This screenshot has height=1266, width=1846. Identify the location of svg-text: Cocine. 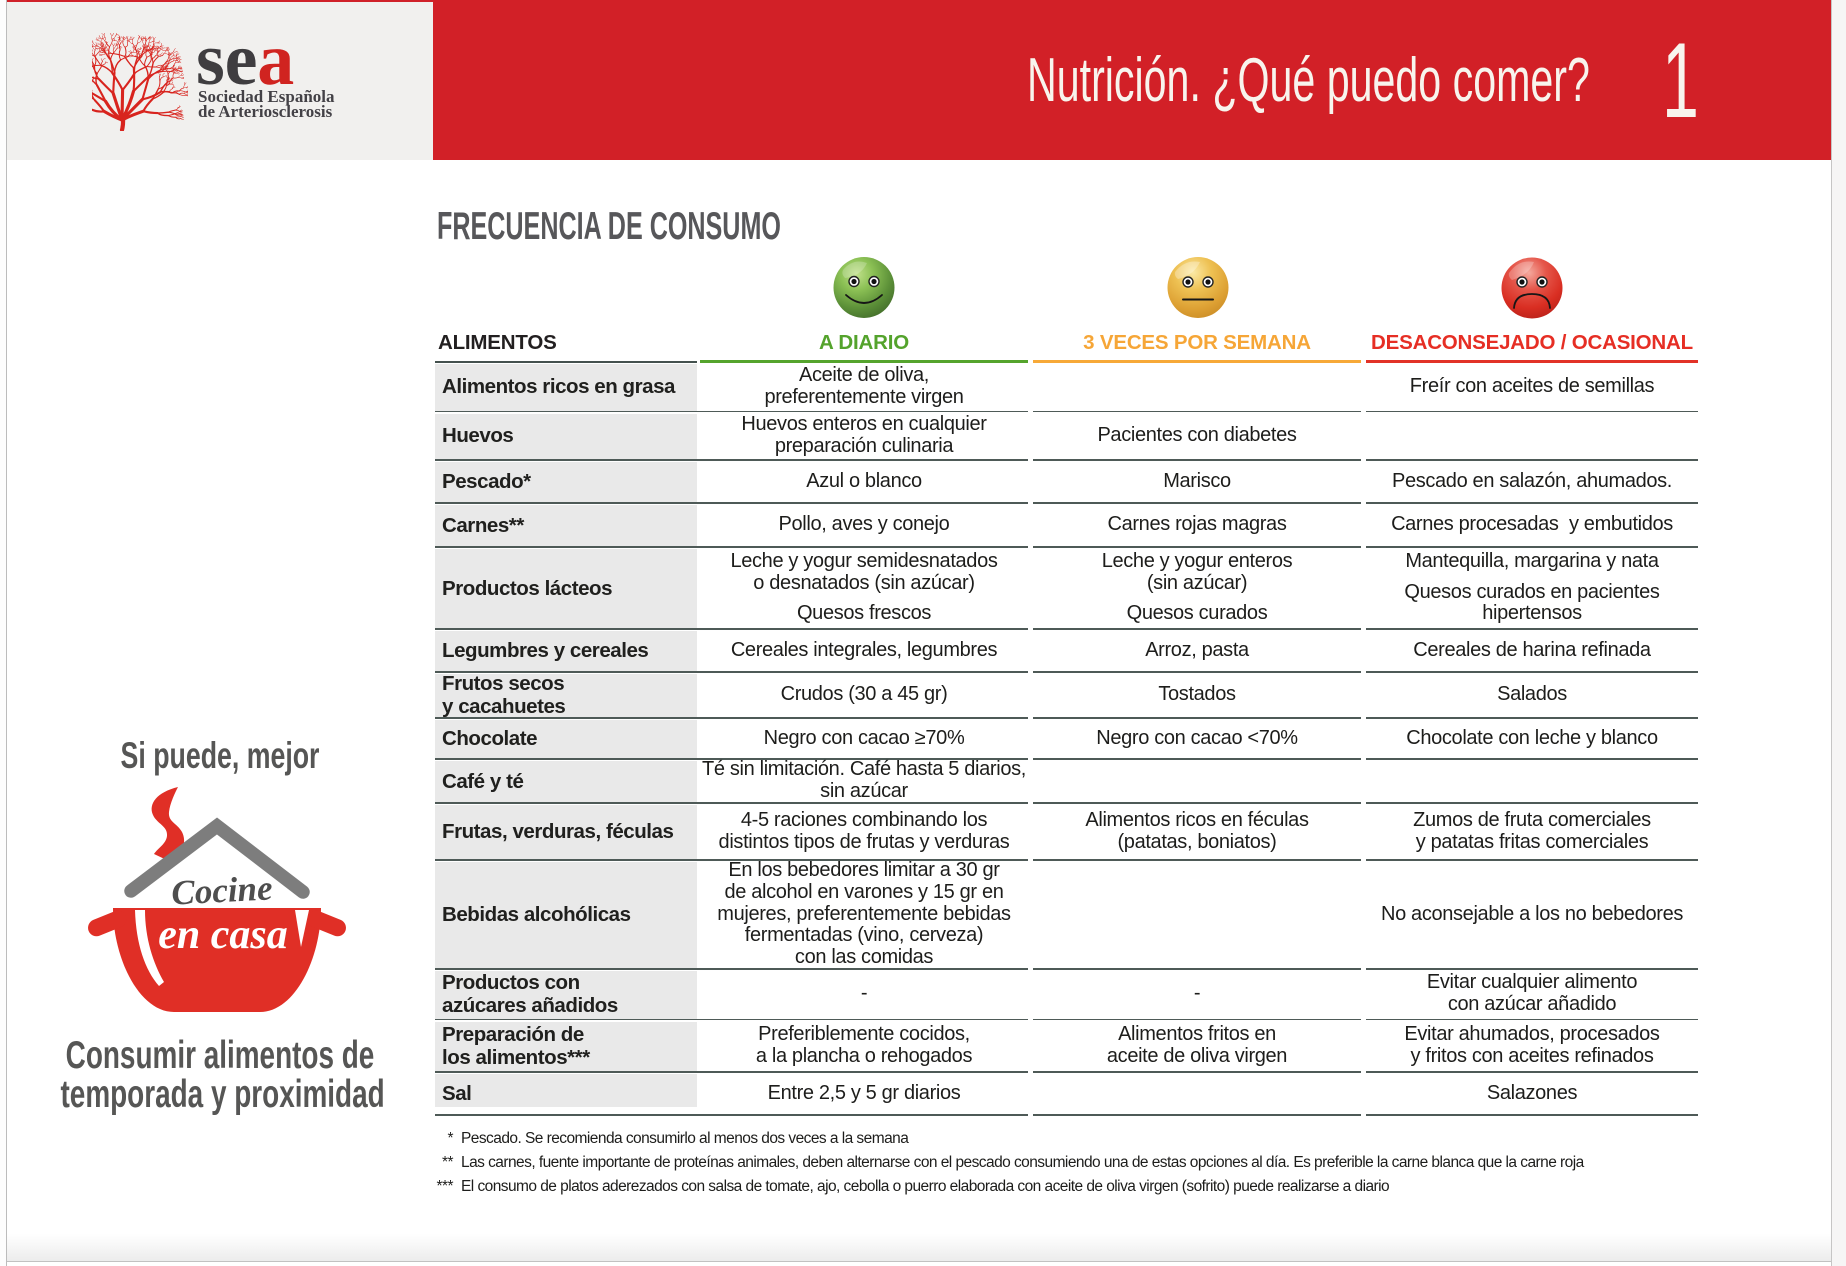
(221, 890).